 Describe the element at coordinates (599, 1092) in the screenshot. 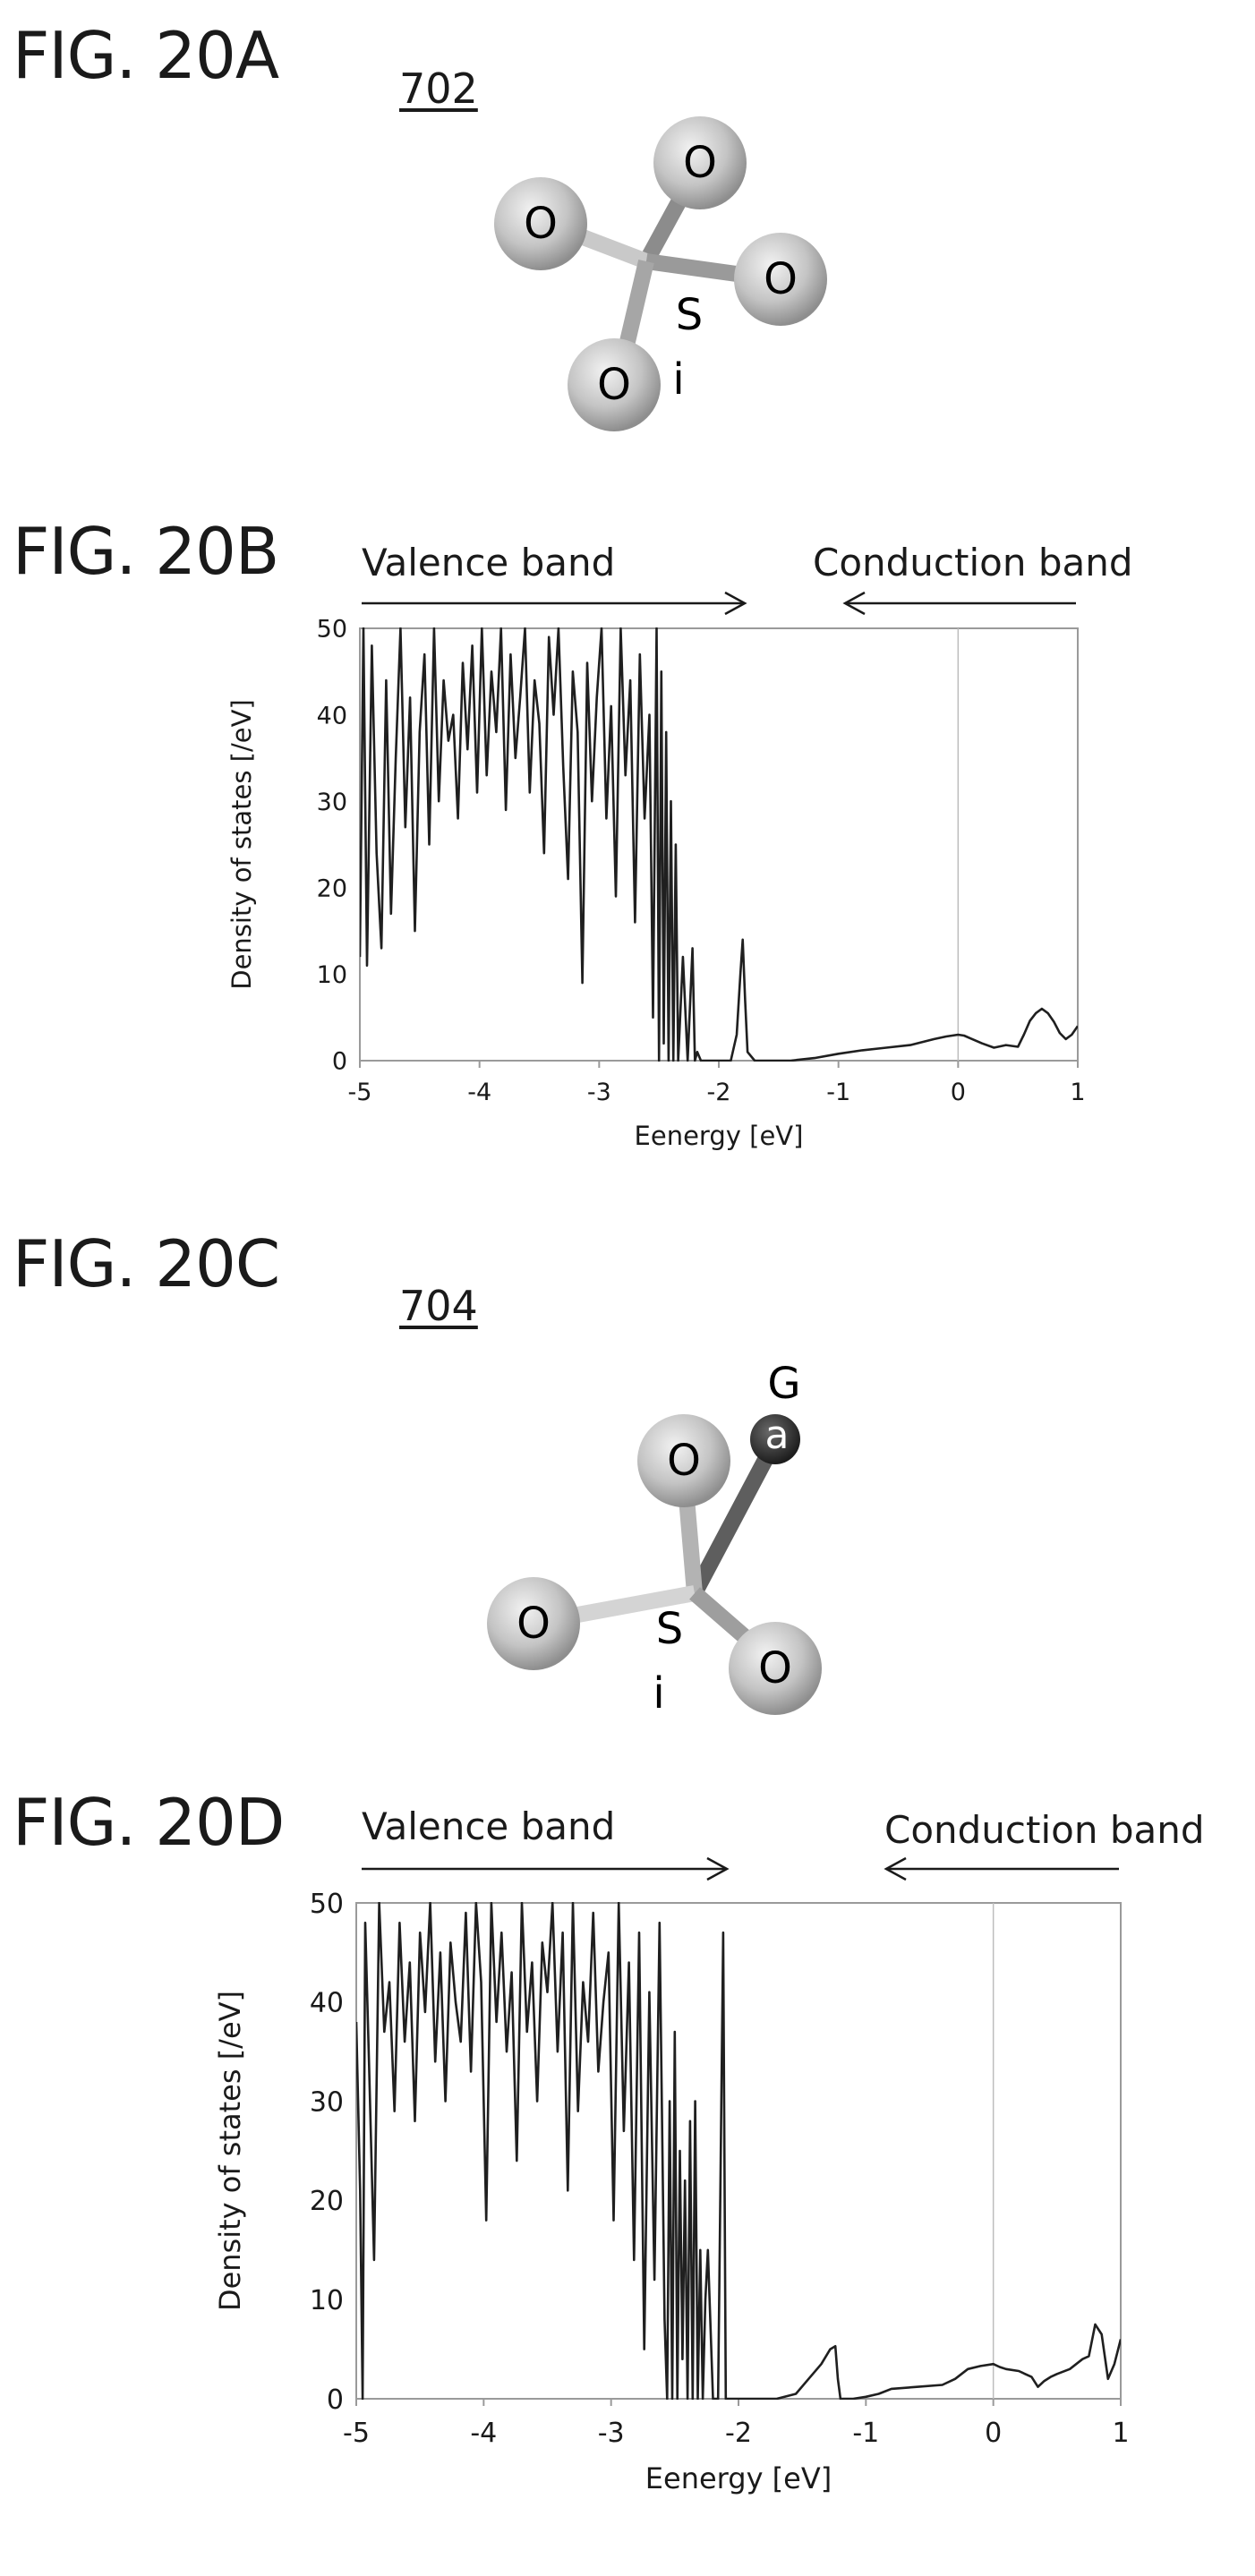

I see `chartb-x-tick-label: -3` at that location.